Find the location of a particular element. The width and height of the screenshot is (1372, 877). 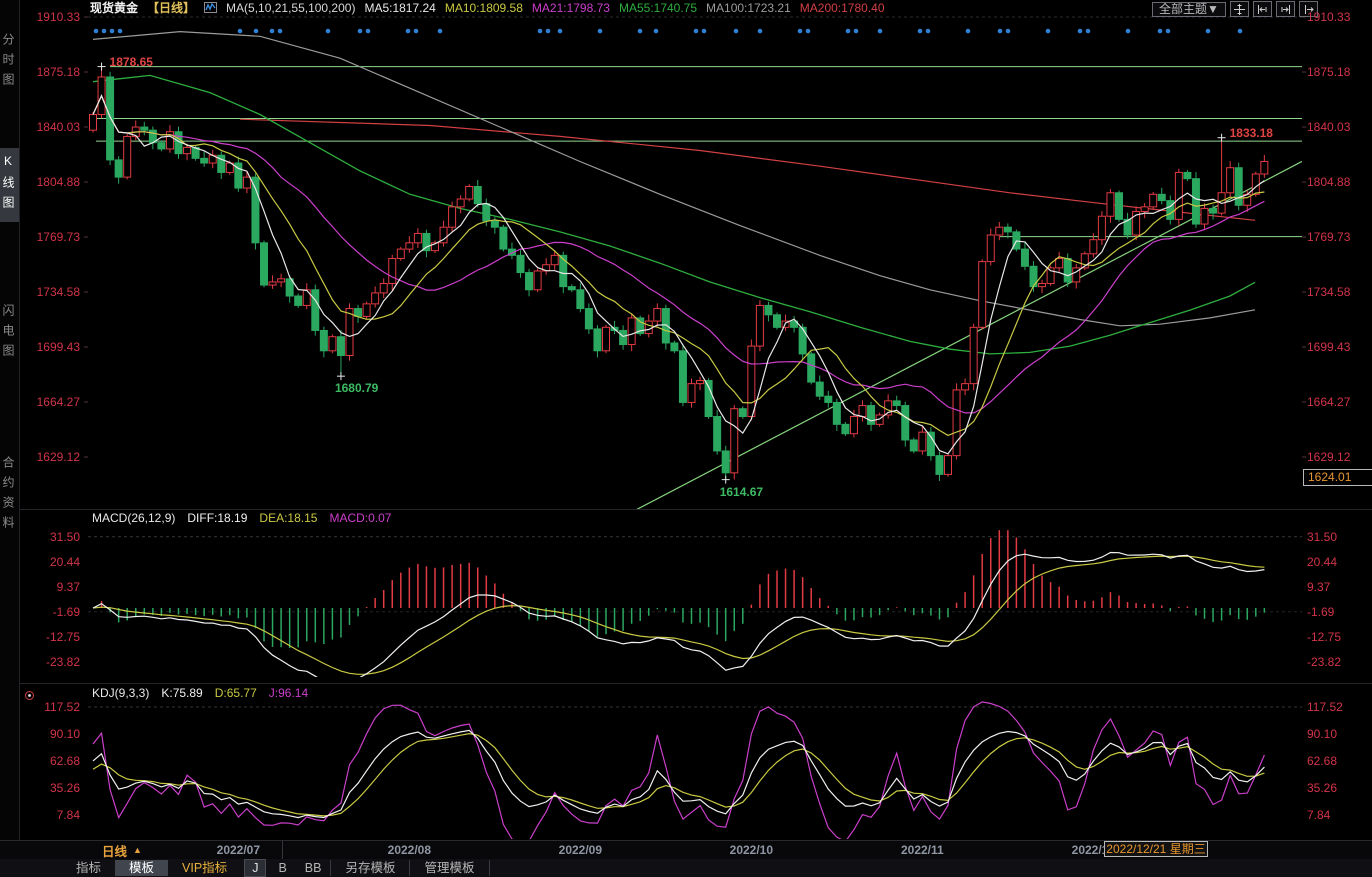

symbol-name: 现货黄金 is located at coordinates (114, 8).